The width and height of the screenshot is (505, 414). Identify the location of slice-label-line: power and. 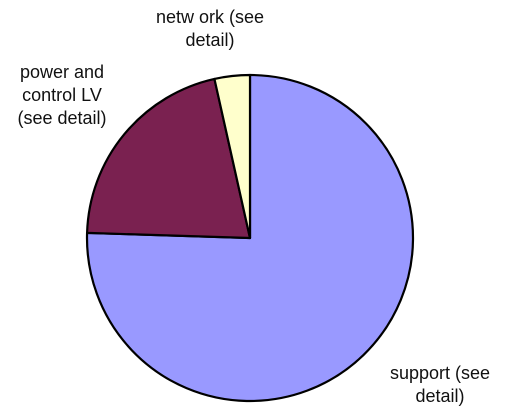
(62, 72).